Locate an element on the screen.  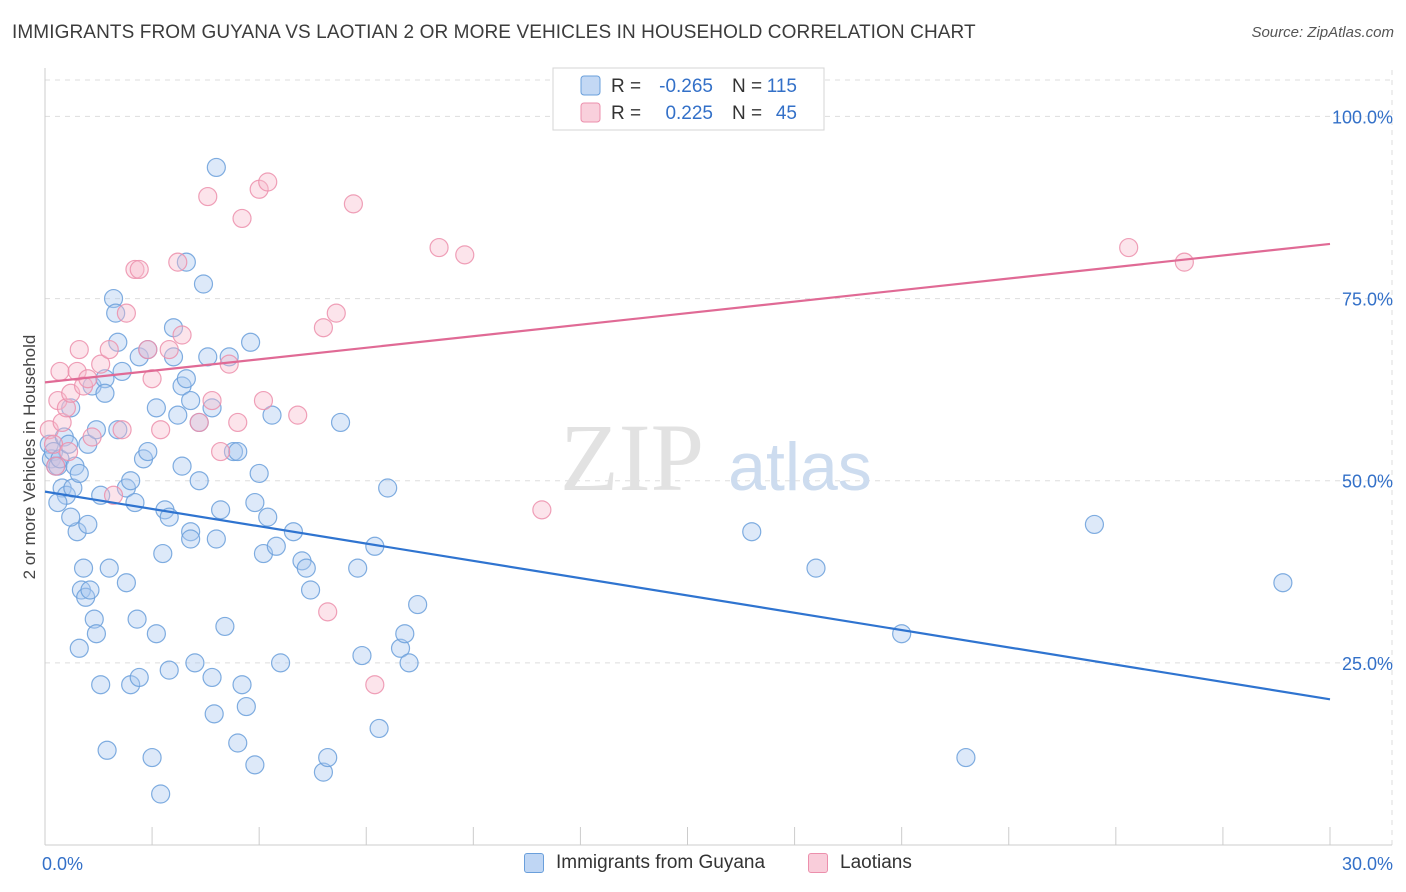
legend-swatch-blue is located at coordinates (590, 85).